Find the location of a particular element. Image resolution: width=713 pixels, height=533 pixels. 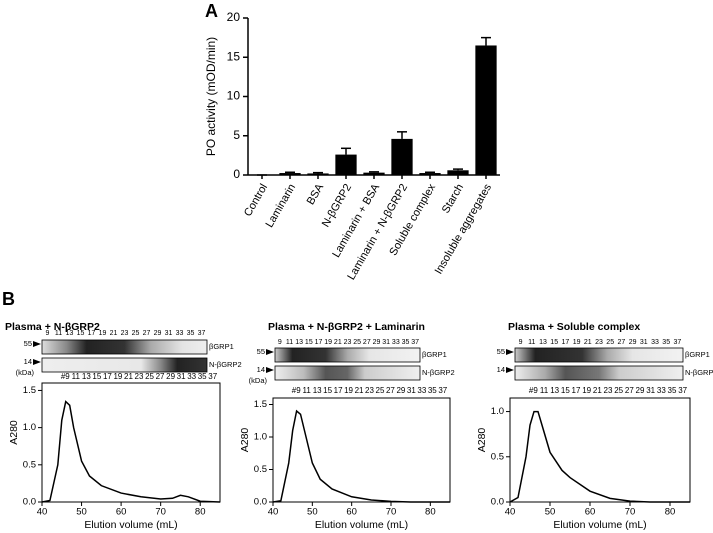

x-tick-label: 80 is located at coordinates (430, 512).